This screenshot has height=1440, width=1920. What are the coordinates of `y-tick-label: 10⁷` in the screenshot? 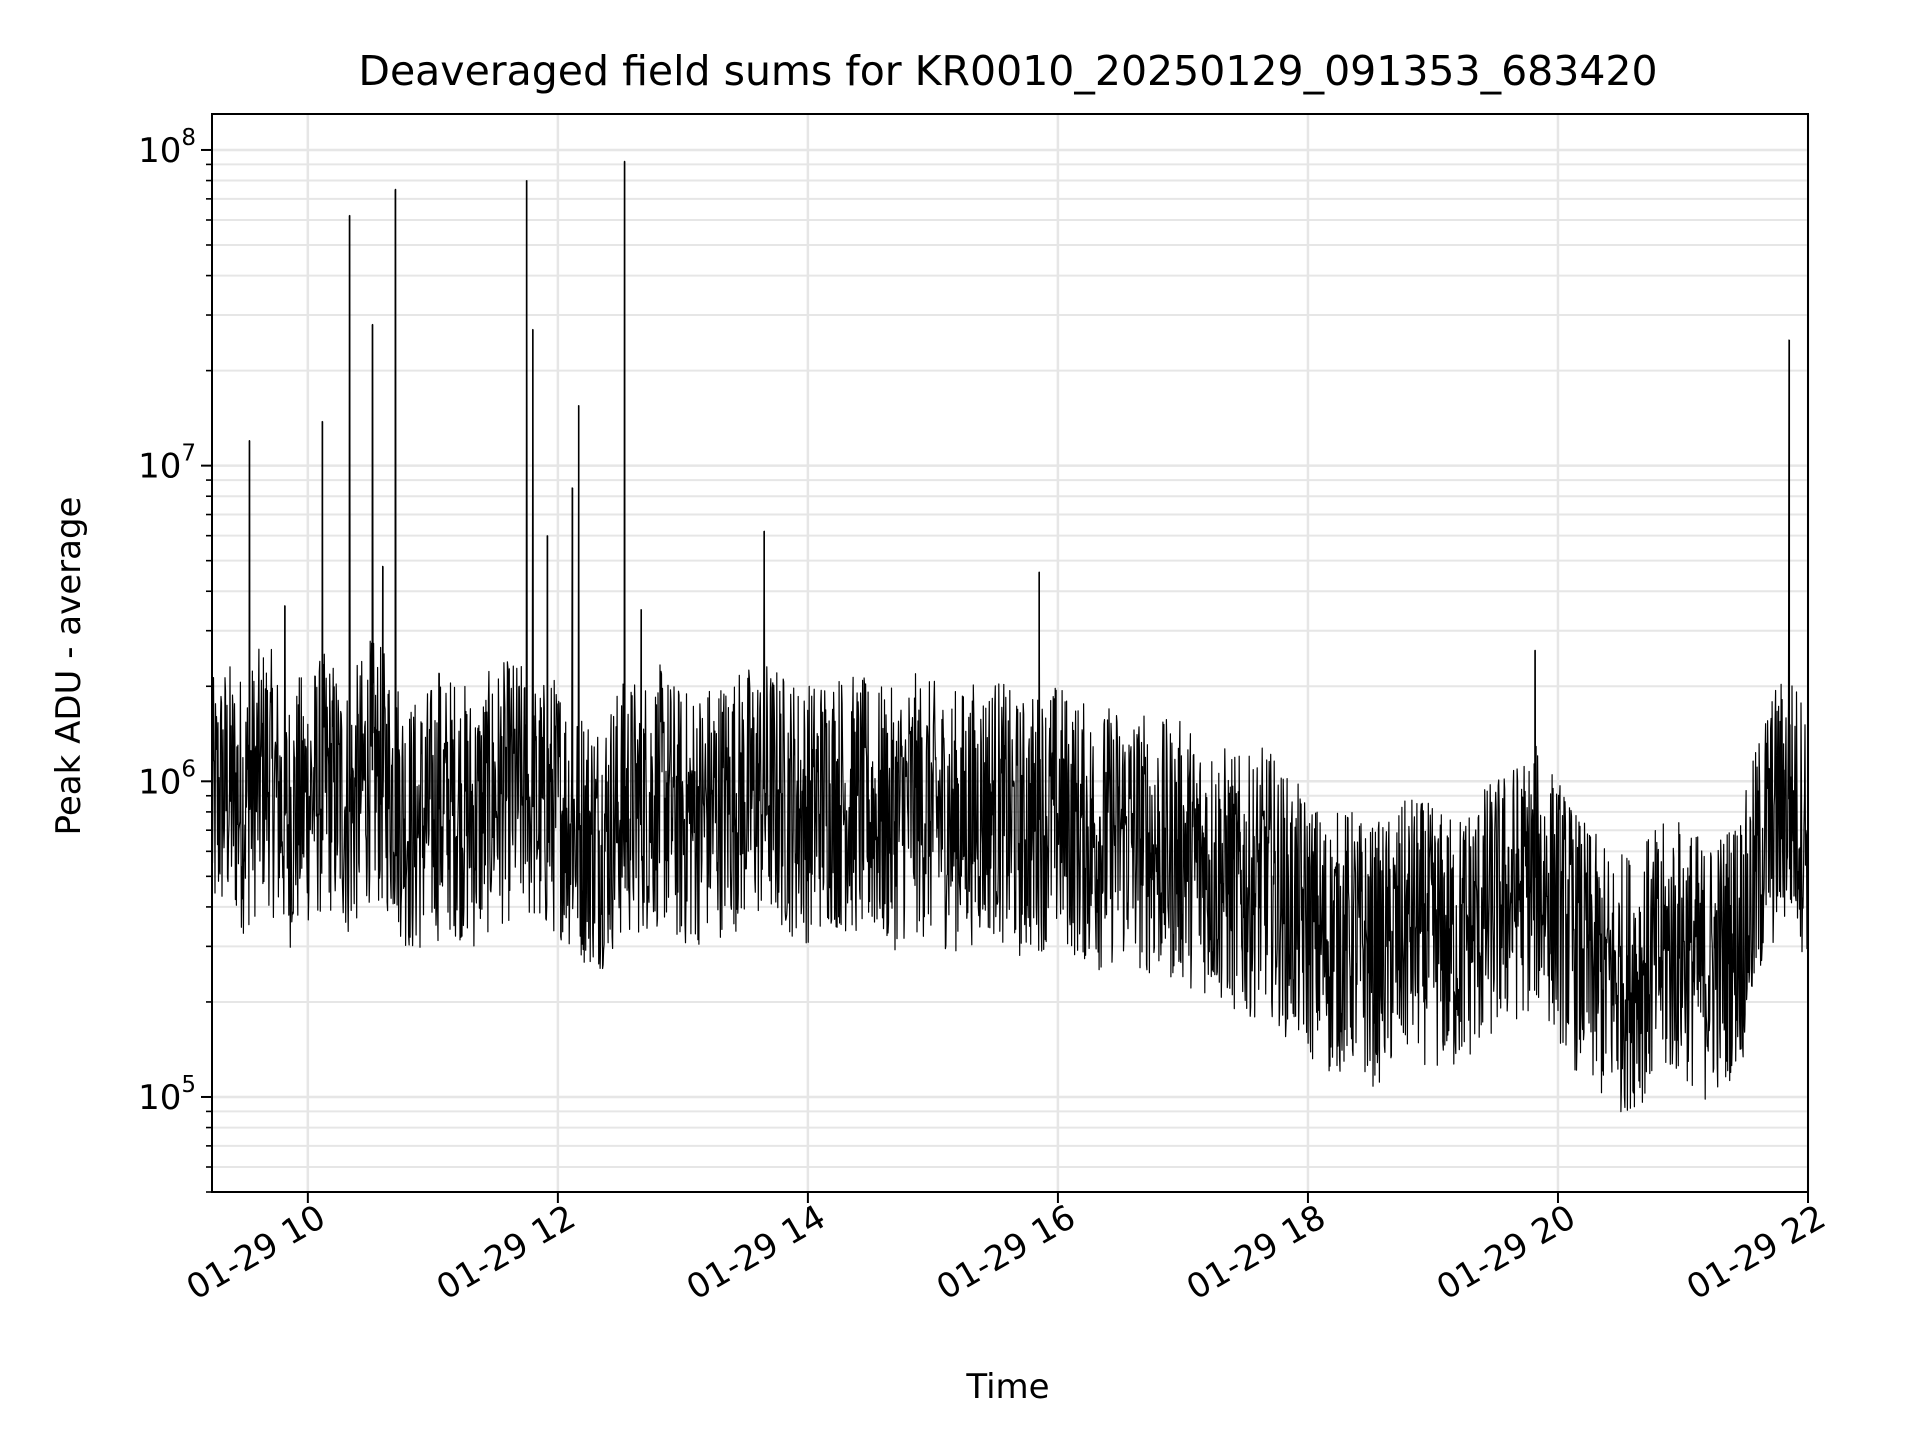 It's located at (167, 464).